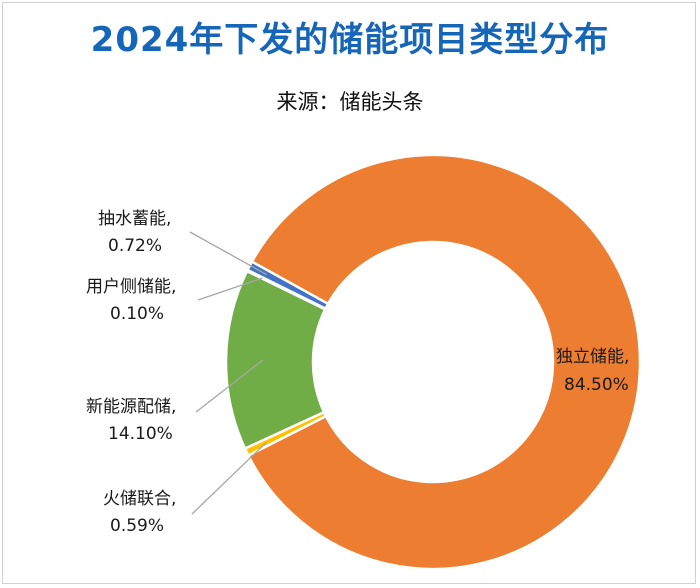  What do you see at coordinates (134, 219) in the screenshot?
I see `label-name-pumped-hydro: 抽水蓄能,` at bounding box center [134, 219].